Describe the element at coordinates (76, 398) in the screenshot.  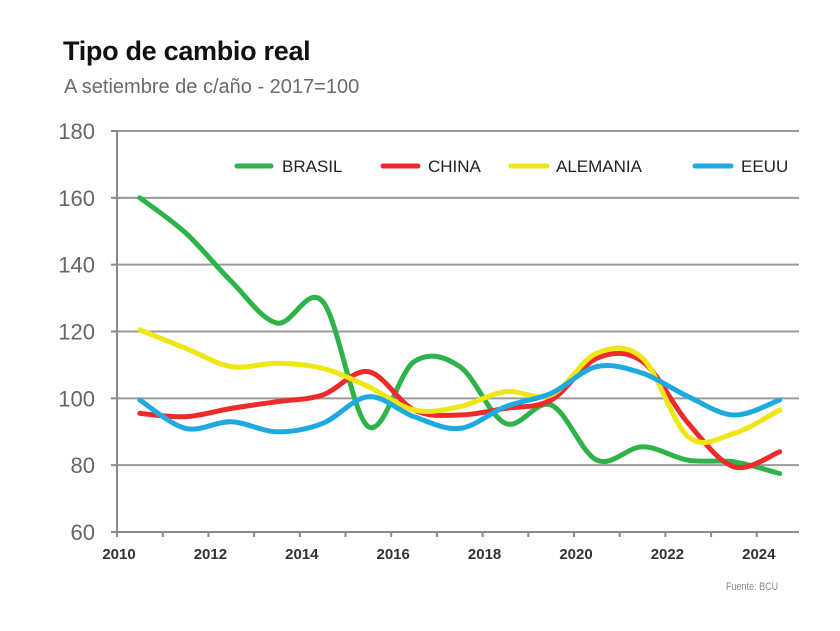
I see `y-tick-label: 100` at that location.